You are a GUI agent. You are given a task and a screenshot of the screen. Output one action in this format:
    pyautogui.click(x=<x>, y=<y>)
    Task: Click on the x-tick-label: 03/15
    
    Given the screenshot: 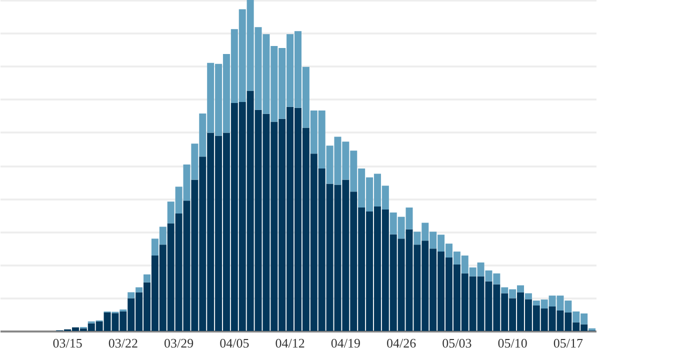 What is the action you would take?
    pyautogui.click(x=67, y=343)
    